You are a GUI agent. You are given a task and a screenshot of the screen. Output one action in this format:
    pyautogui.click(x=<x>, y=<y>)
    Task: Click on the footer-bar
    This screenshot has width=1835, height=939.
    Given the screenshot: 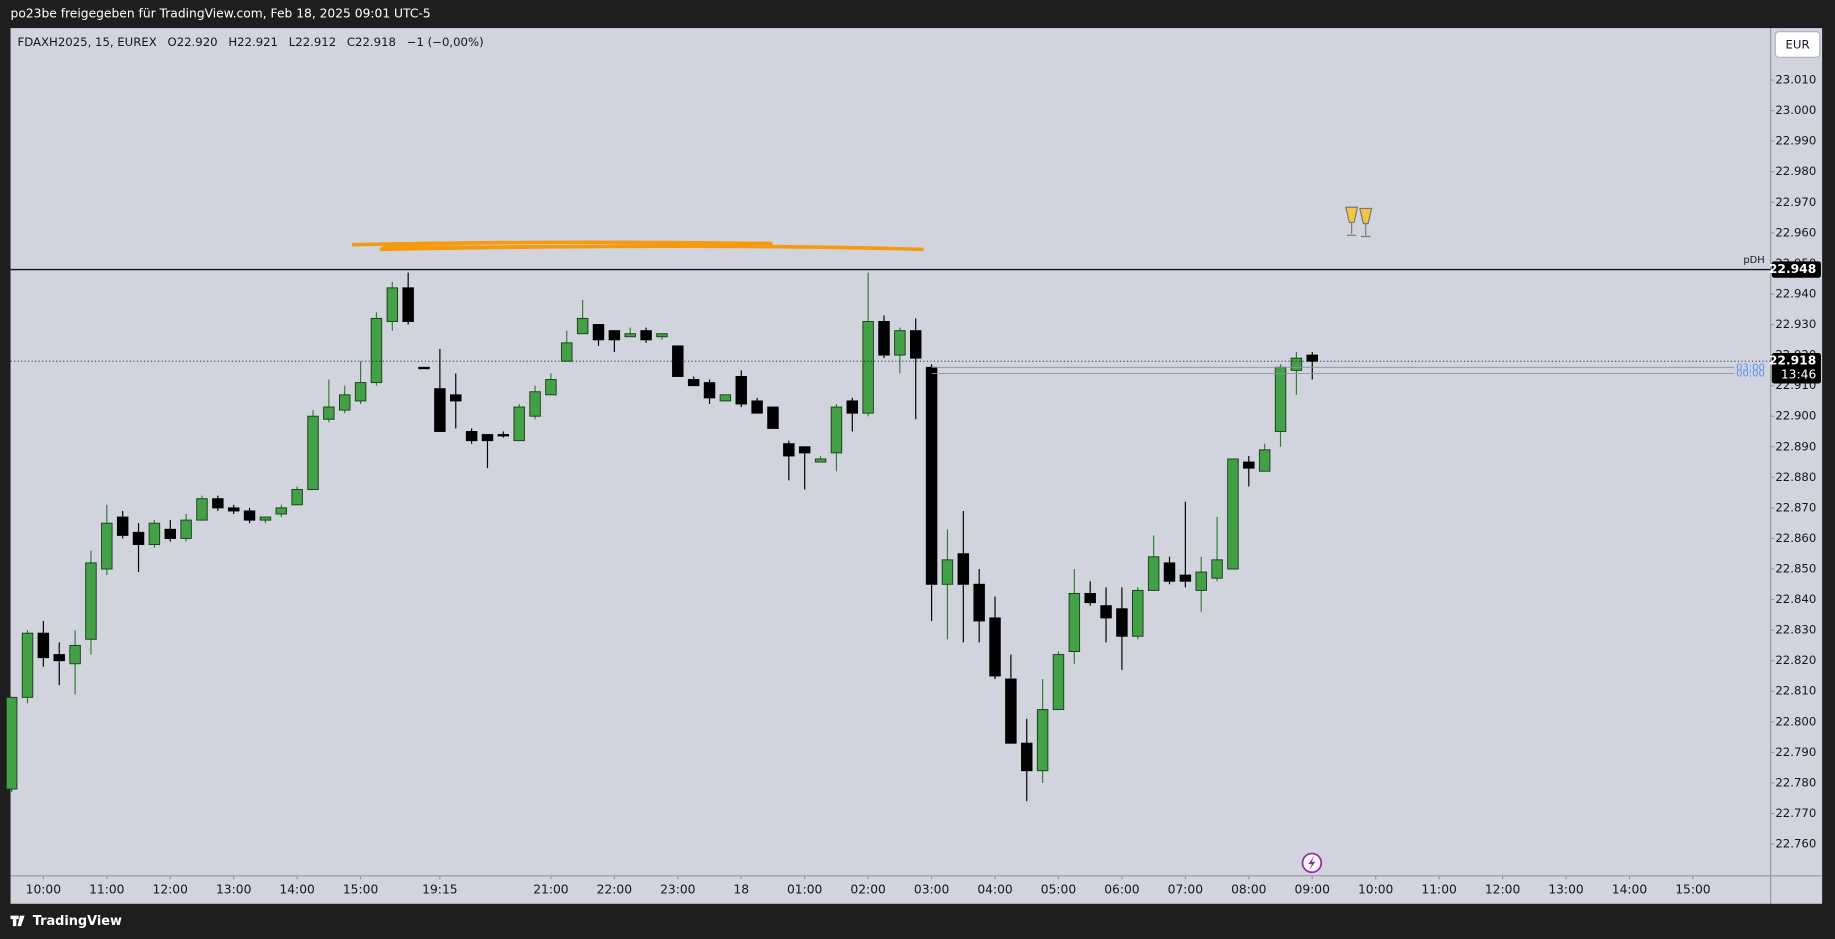 What is the action you would take?
    pyautogui.click(x=917, y=921)
    